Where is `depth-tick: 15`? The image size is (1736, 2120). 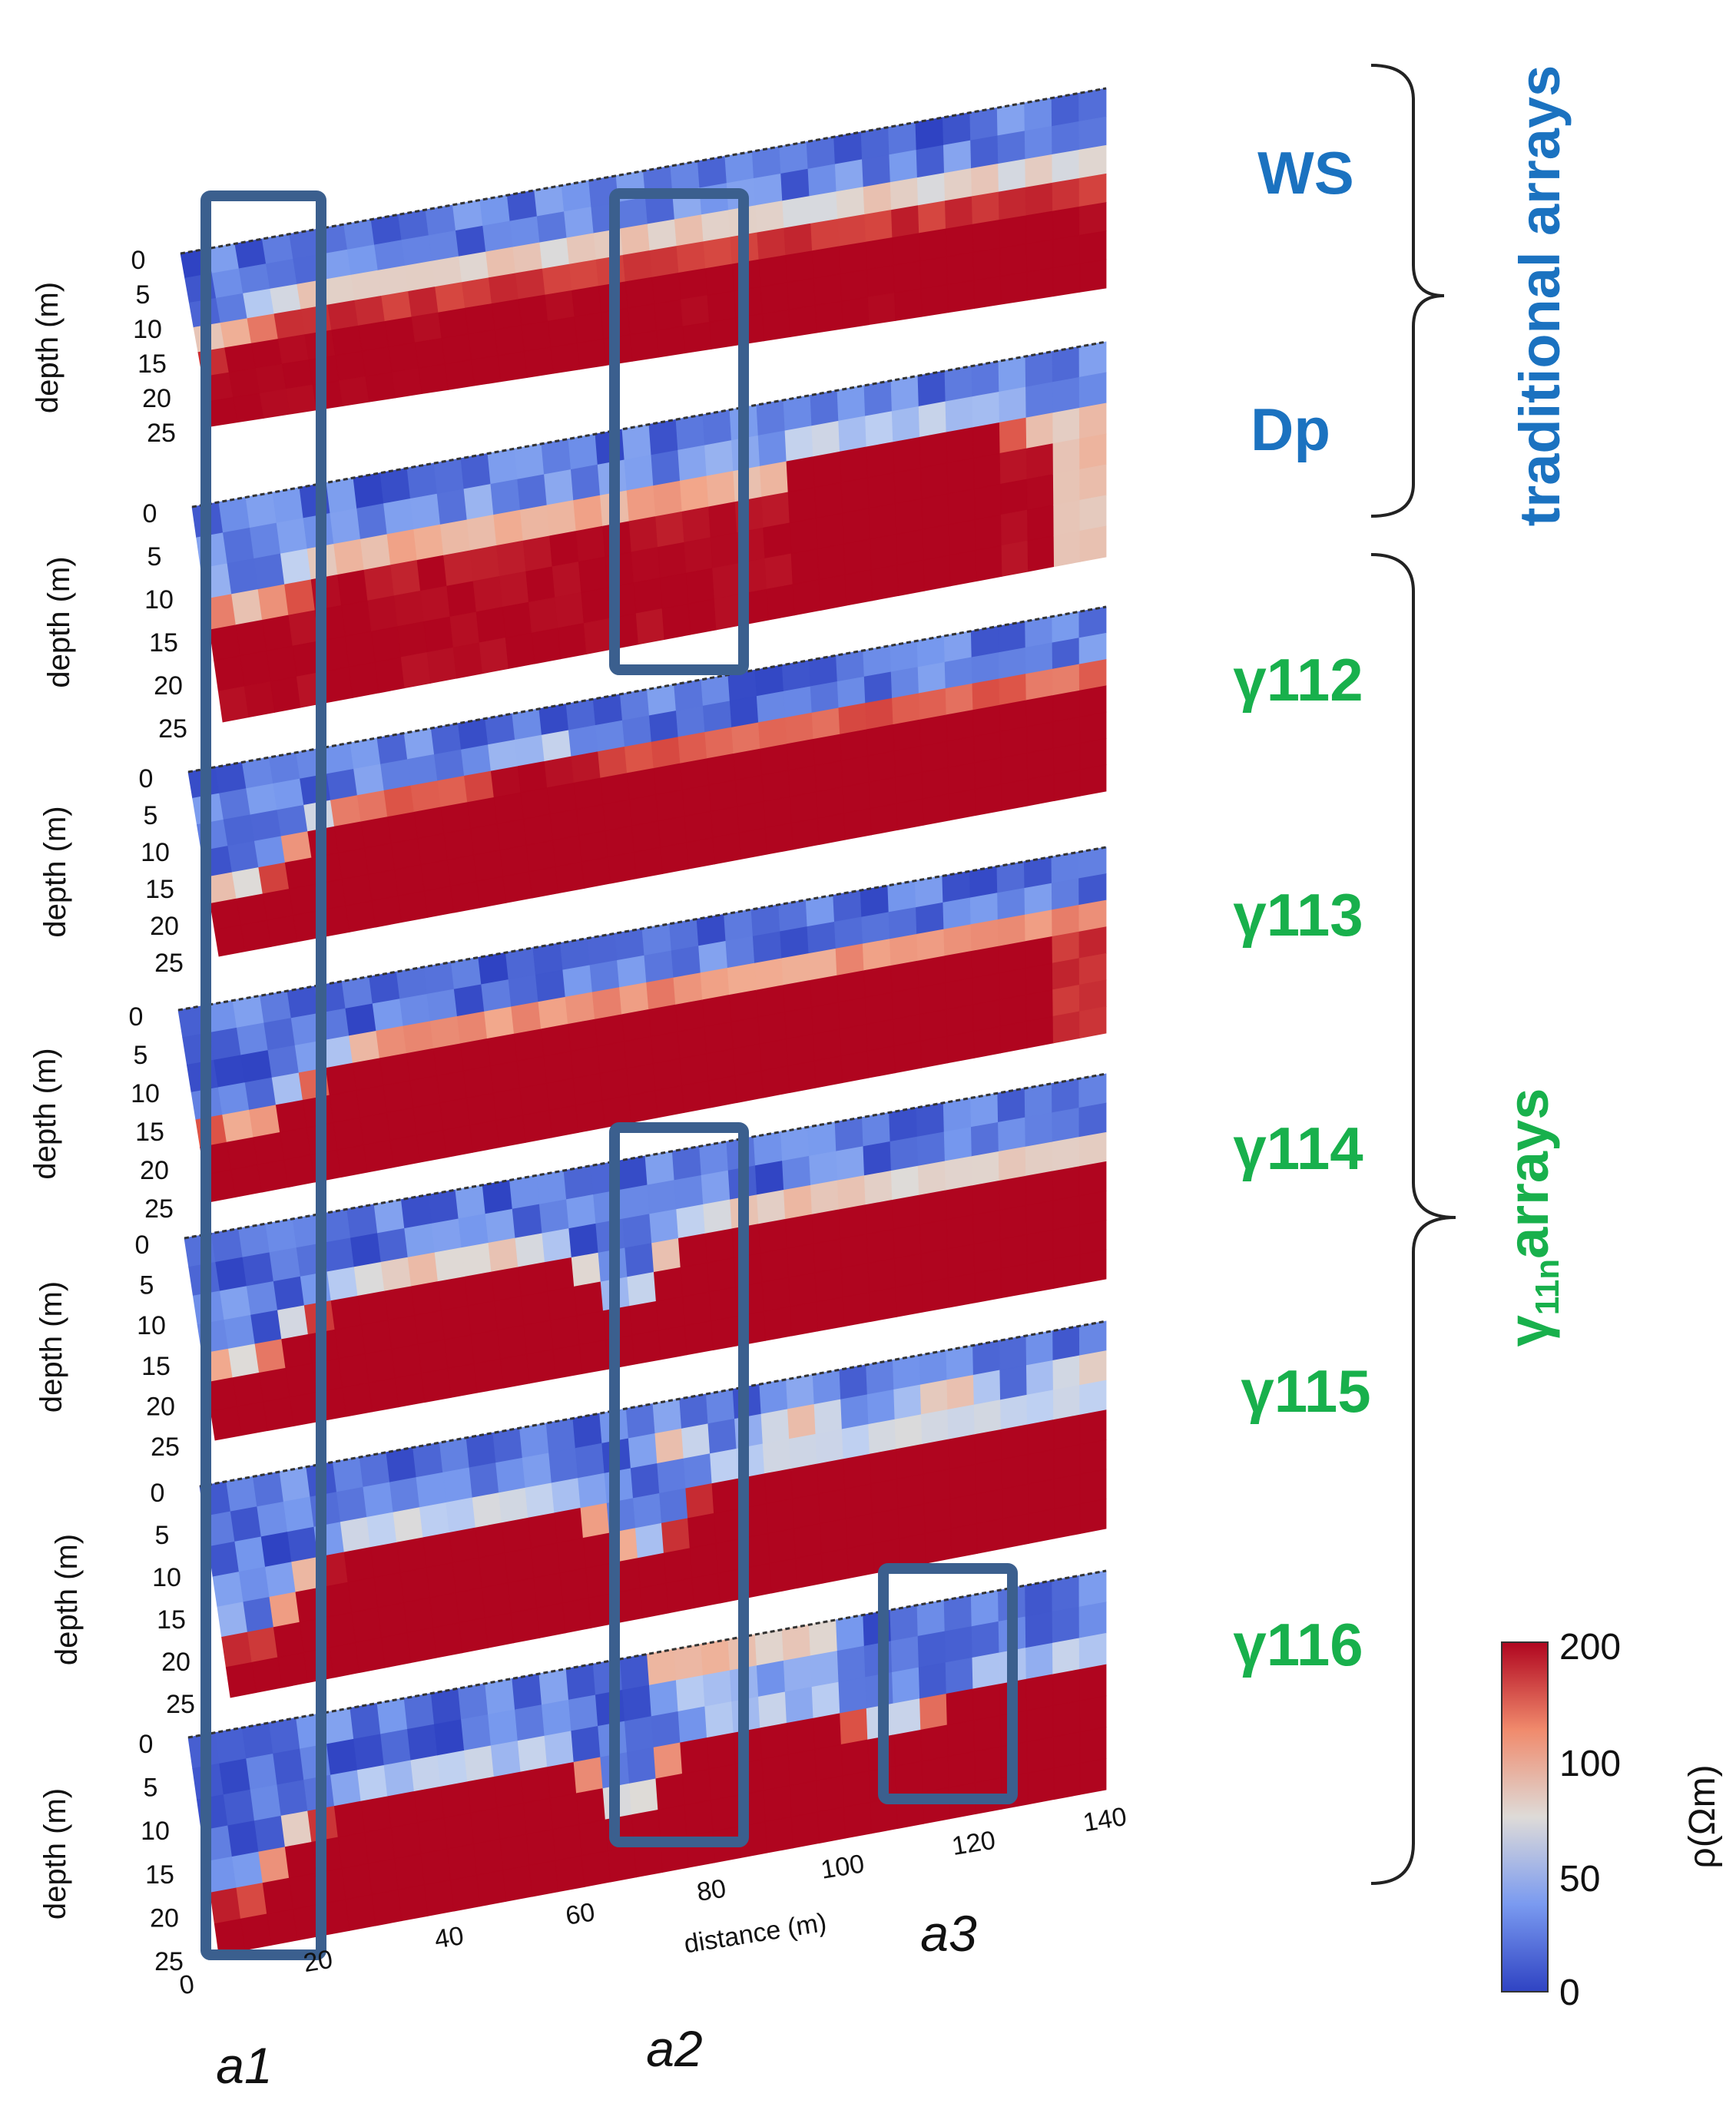
depth-tick: 15 is located at coordinates (159, 889).